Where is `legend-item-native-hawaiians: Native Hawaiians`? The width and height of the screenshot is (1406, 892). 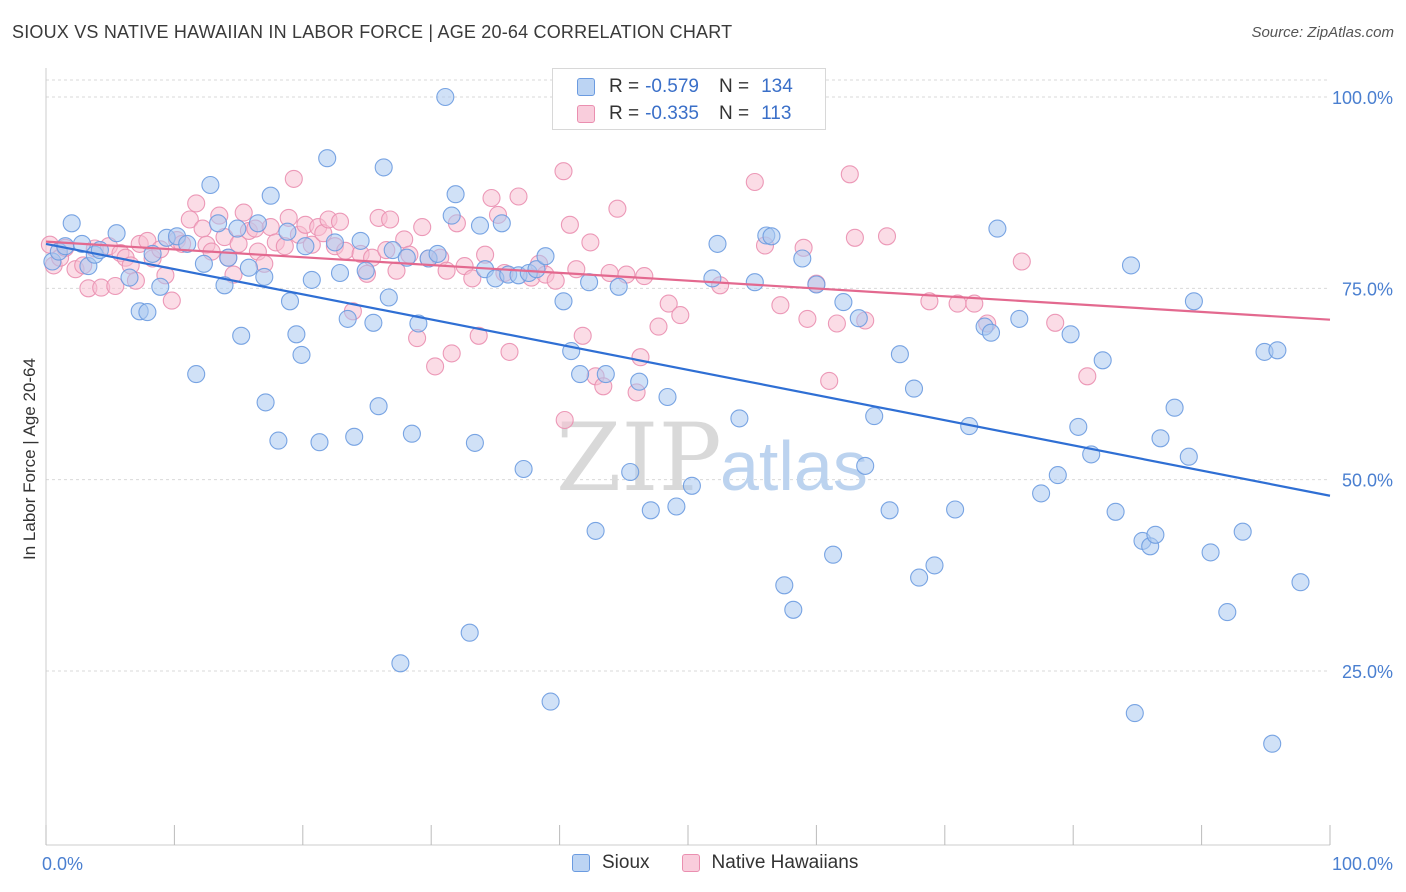
legend-item-native-hawaiians: Native Hawaiians is located at coordinates (770, 863).